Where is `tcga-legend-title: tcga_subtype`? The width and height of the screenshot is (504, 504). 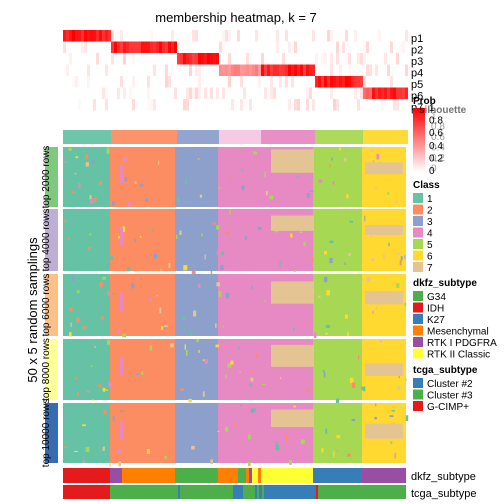
tcga-legend-title: tcga_subtype is located at coordinates (445, 370).